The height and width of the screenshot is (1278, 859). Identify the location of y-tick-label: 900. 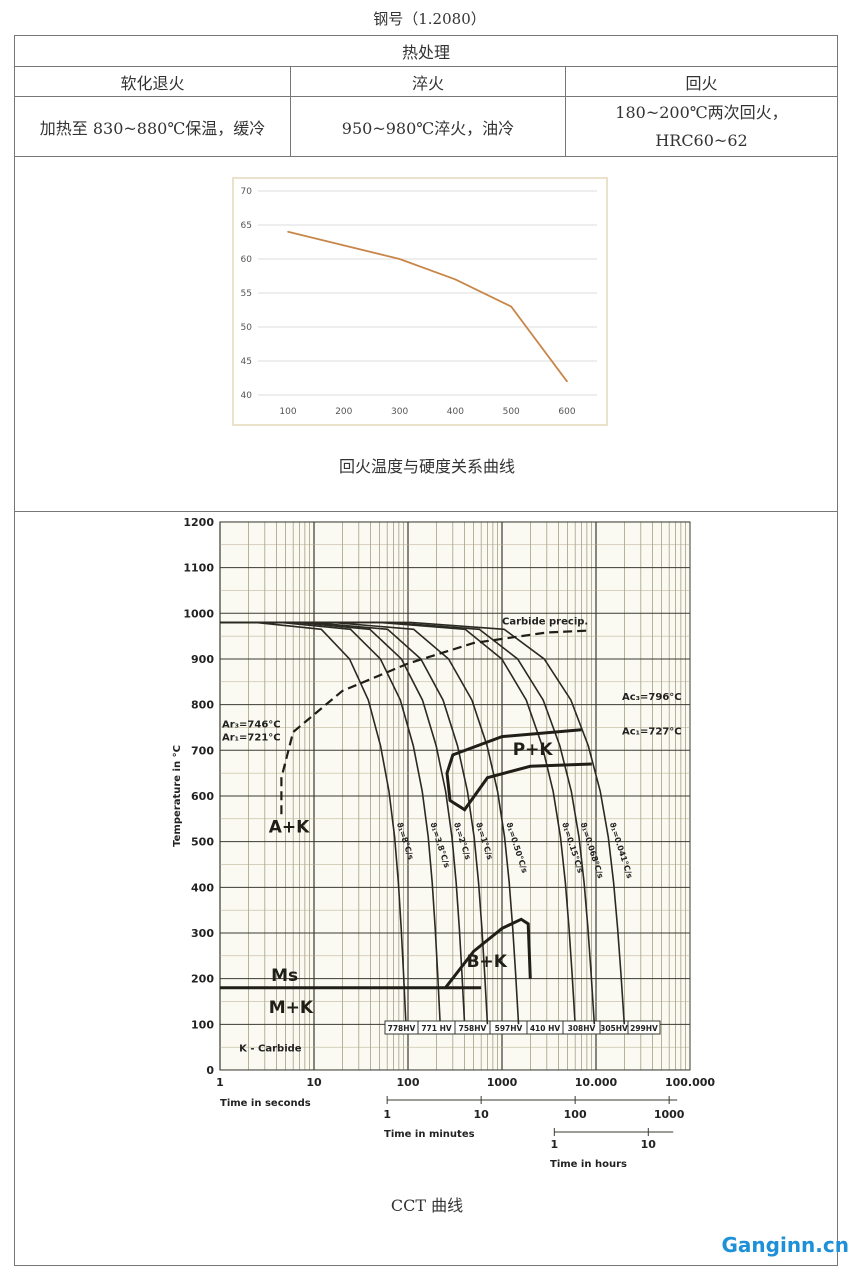
(202, 659).